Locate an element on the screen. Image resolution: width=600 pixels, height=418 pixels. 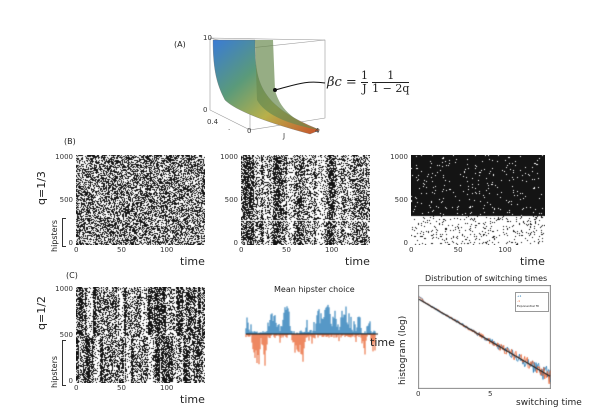
panel-b-label: (B) is located at coordinates (70, 141).